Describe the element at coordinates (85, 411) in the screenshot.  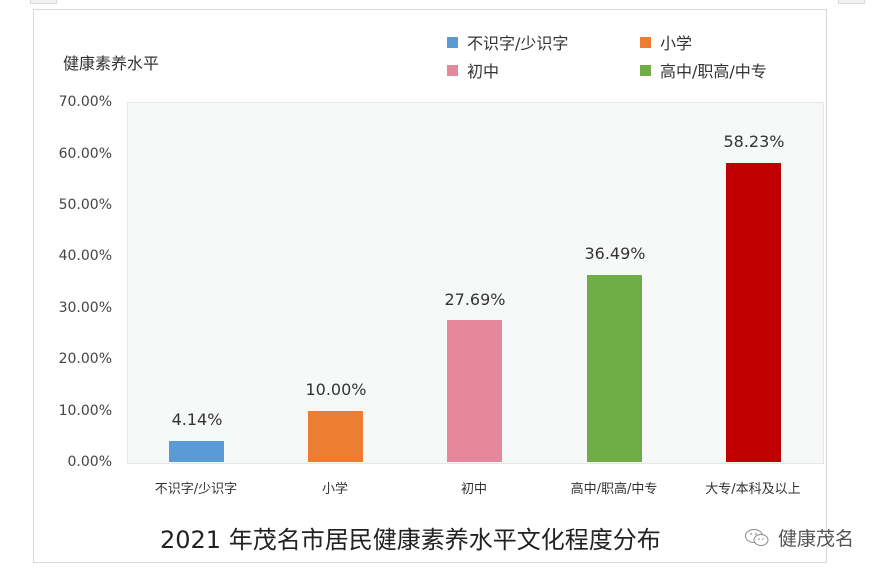
I see `y-tick-label: 10.00%` at that location.